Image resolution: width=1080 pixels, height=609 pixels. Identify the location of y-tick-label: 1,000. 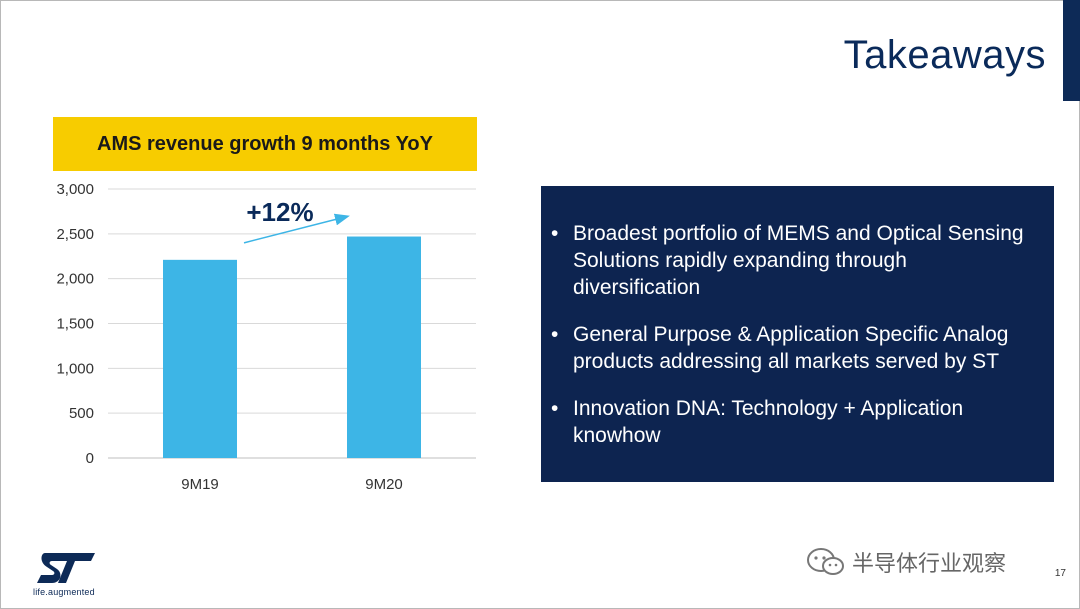
(75, 368).